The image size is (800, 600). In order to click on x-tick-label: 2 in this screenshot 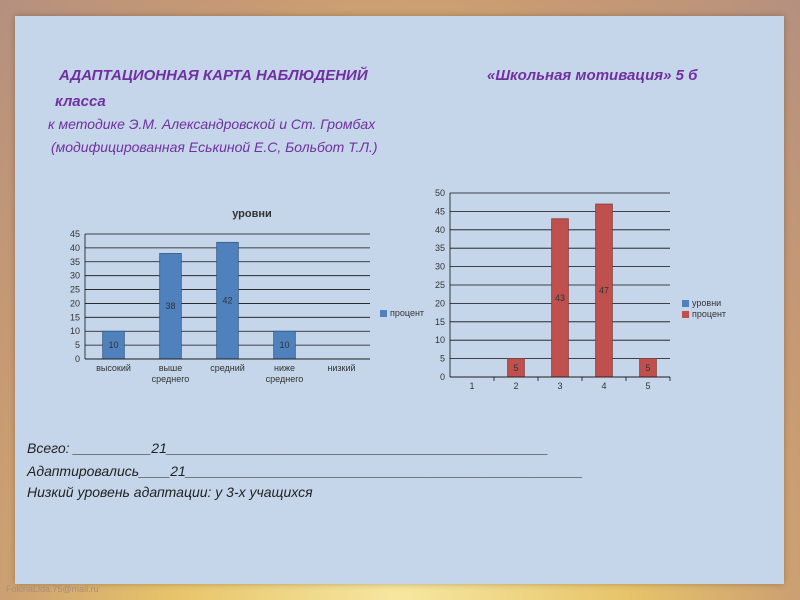, I will do `click(515, 386)`.